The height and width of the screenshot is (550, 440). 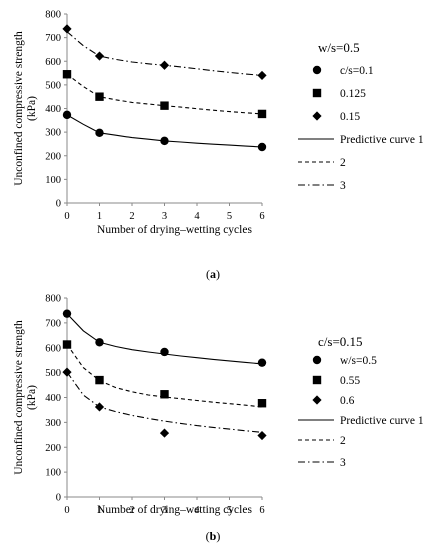 I want to click on panel-label: (b), so click(x=213, y=536).